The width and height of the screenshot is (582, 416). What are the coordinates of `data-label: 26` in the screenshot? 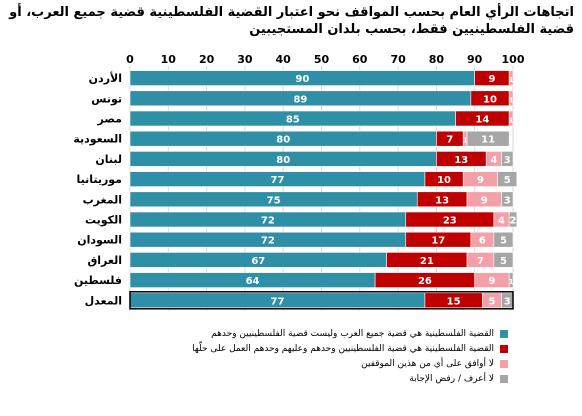 It's located at (425, 281).